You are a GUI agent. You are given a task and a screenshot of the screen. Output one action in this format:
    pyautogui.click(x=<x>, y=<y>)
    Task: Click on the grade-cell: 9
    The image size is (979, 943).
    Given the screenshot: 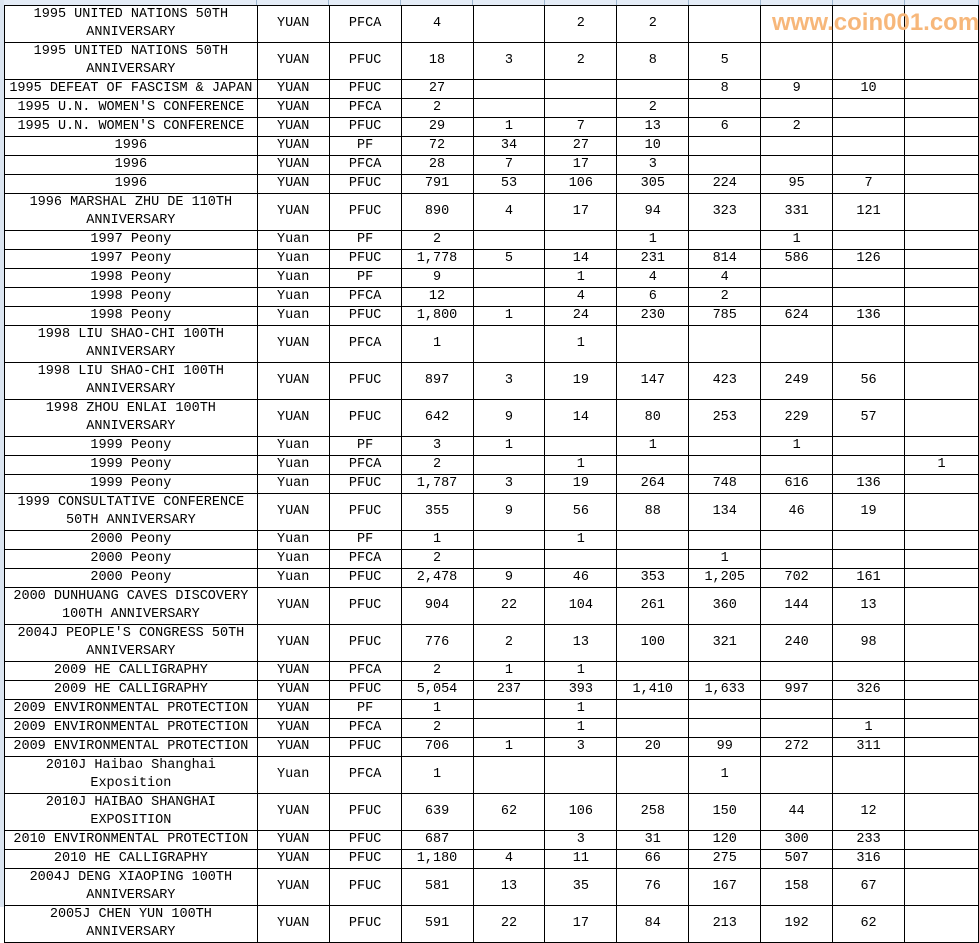 What is the action you would take?
    pyautogui.click(x=509, y=578)
    